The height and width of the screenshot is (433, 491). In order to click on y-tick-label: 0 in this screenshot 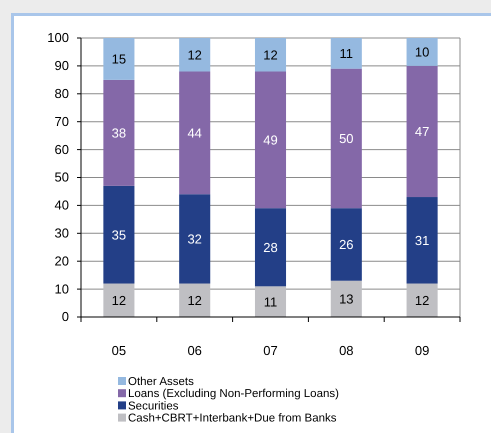, I will do `click(65, 316)`.